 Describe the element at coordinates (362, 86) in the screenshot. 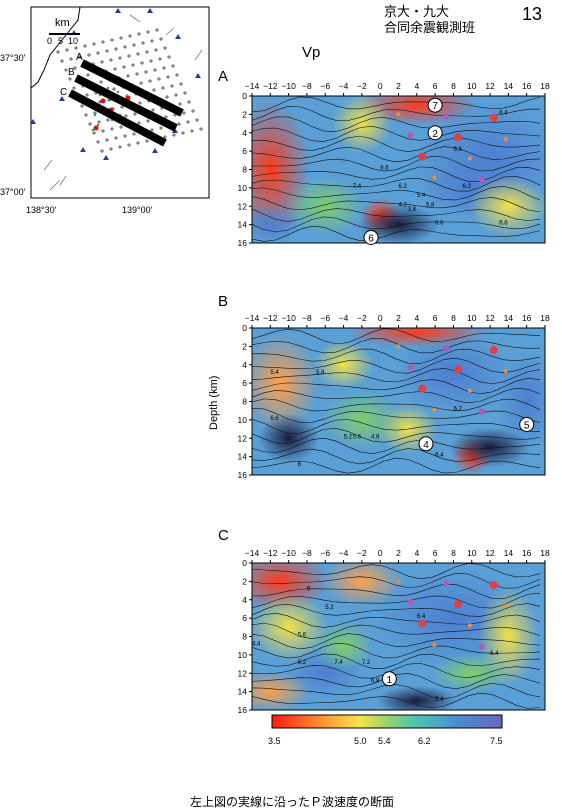

I see `x-tick-label: −2` at that location.